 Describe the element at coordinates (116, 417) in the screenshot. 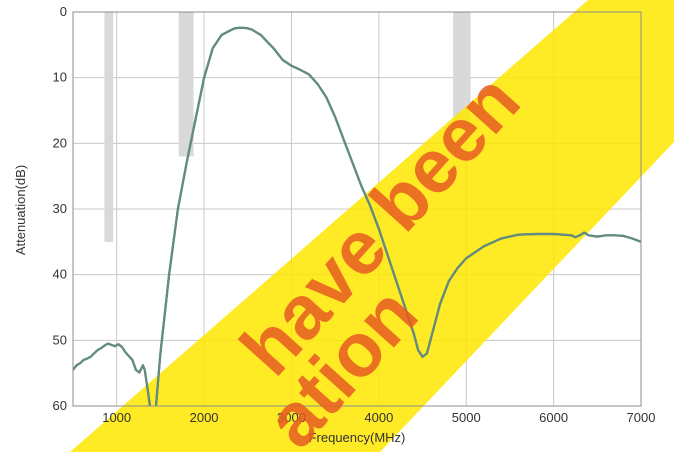

I see `x-tick-label-0: 1000` at that location.